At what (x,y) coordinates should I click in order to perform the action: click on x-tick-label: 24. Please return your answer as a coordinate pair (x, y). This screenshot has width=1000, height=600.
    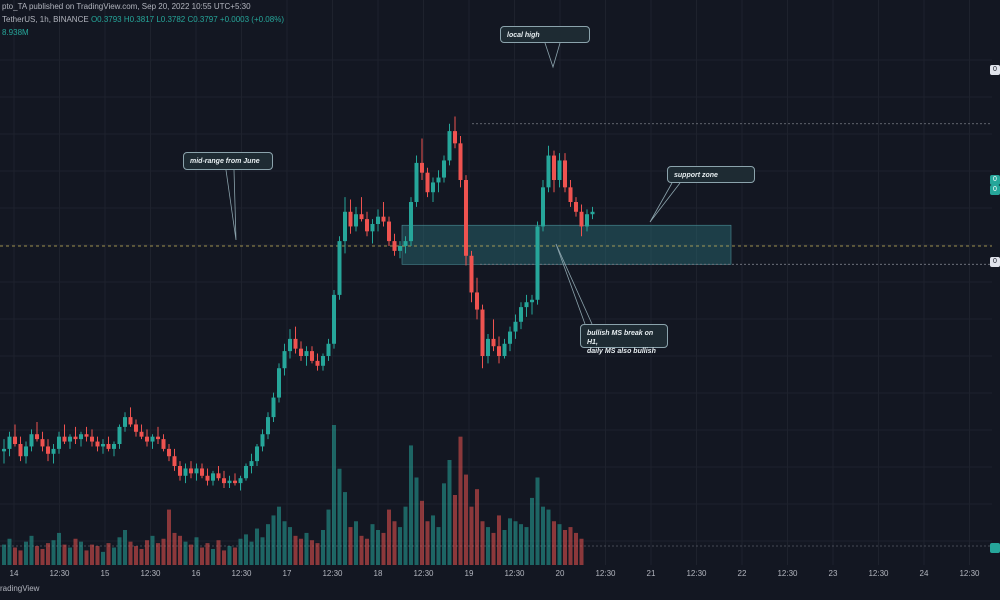
    Looking at the image, I should click on (924, 573).